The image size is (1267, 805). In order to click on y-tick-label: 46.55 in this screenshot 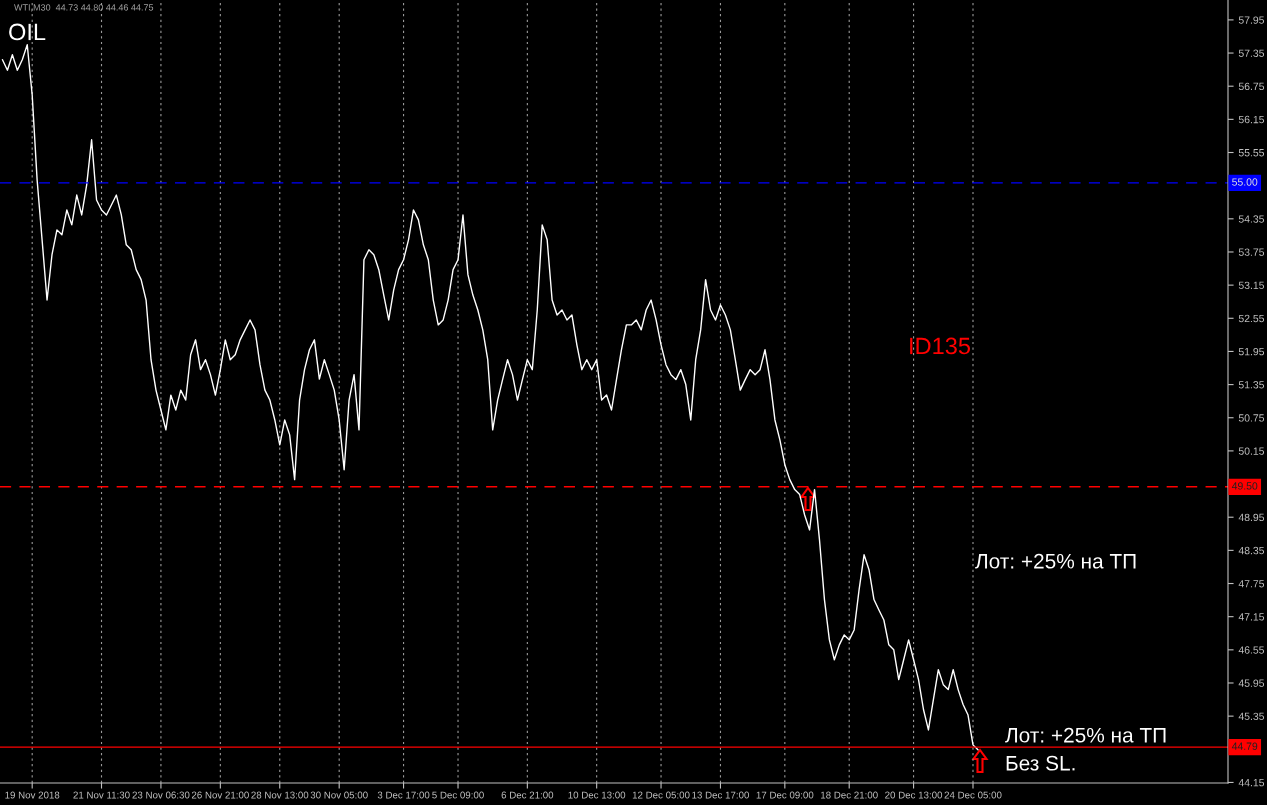, I will do `click(1251, 650)`.